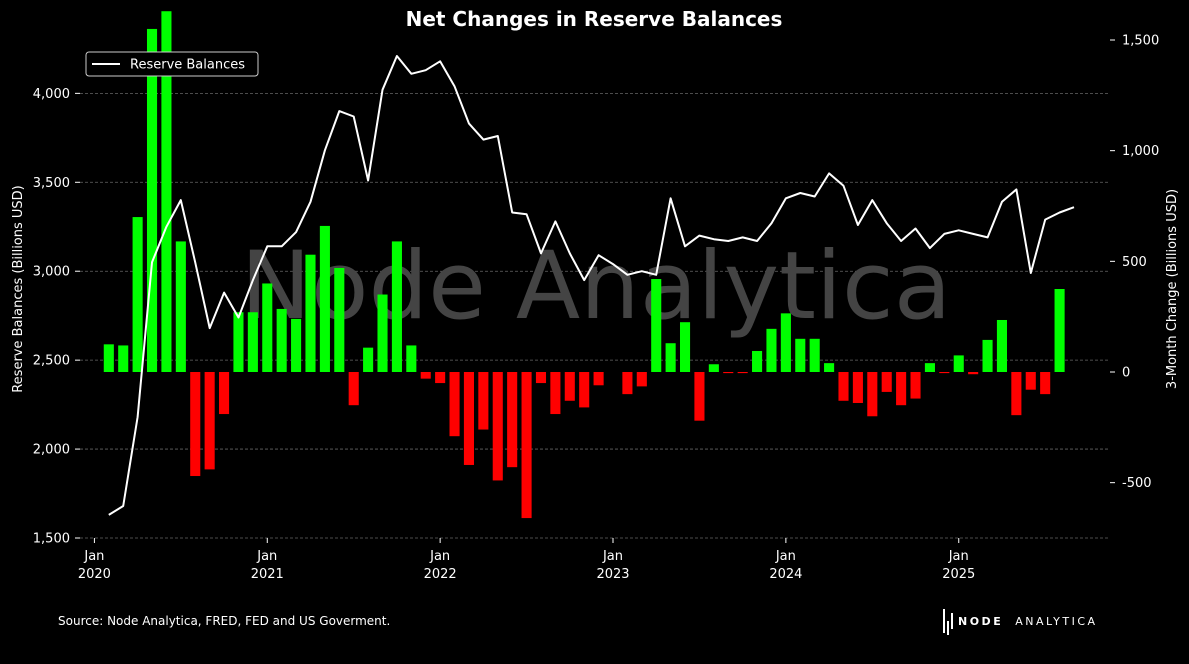 This screenshot has height=664, width=1189. I want to click on brand-name: NODE ANALYTICA, so click(1028, 621).